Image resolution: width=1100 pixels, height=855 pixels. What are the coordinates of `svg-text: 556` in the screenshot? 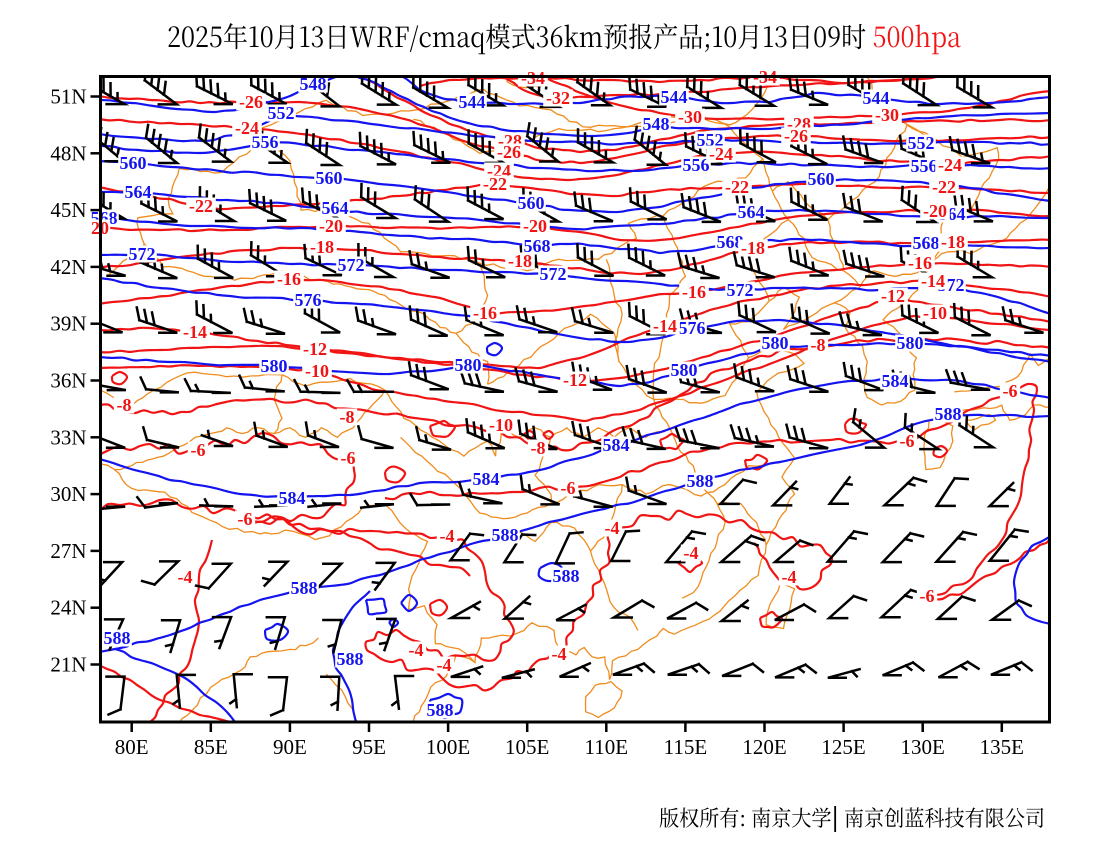 It's located at (696, 165).